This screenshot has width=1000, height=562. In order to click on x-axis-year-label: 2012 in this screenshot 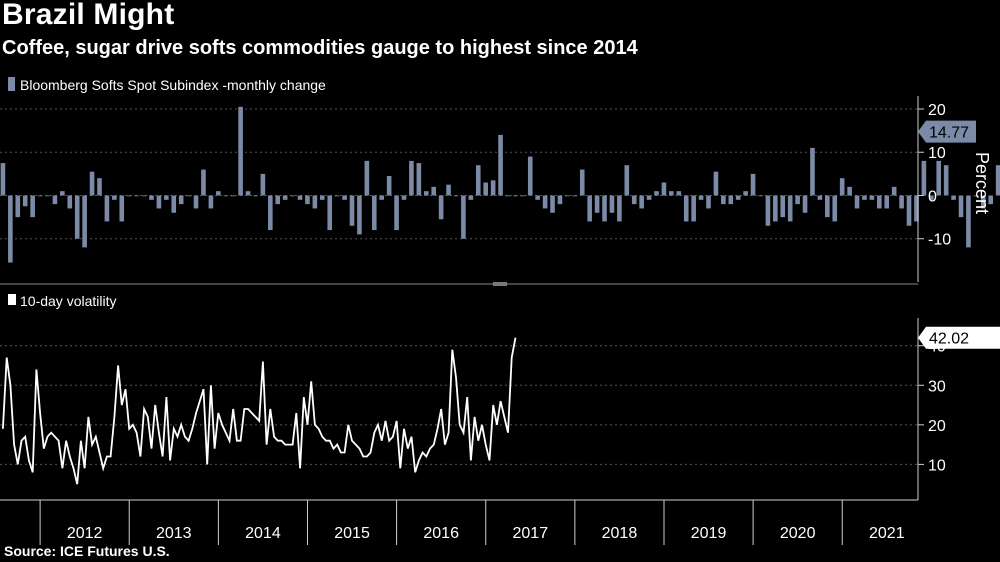, I will do `click(85, 533)`.